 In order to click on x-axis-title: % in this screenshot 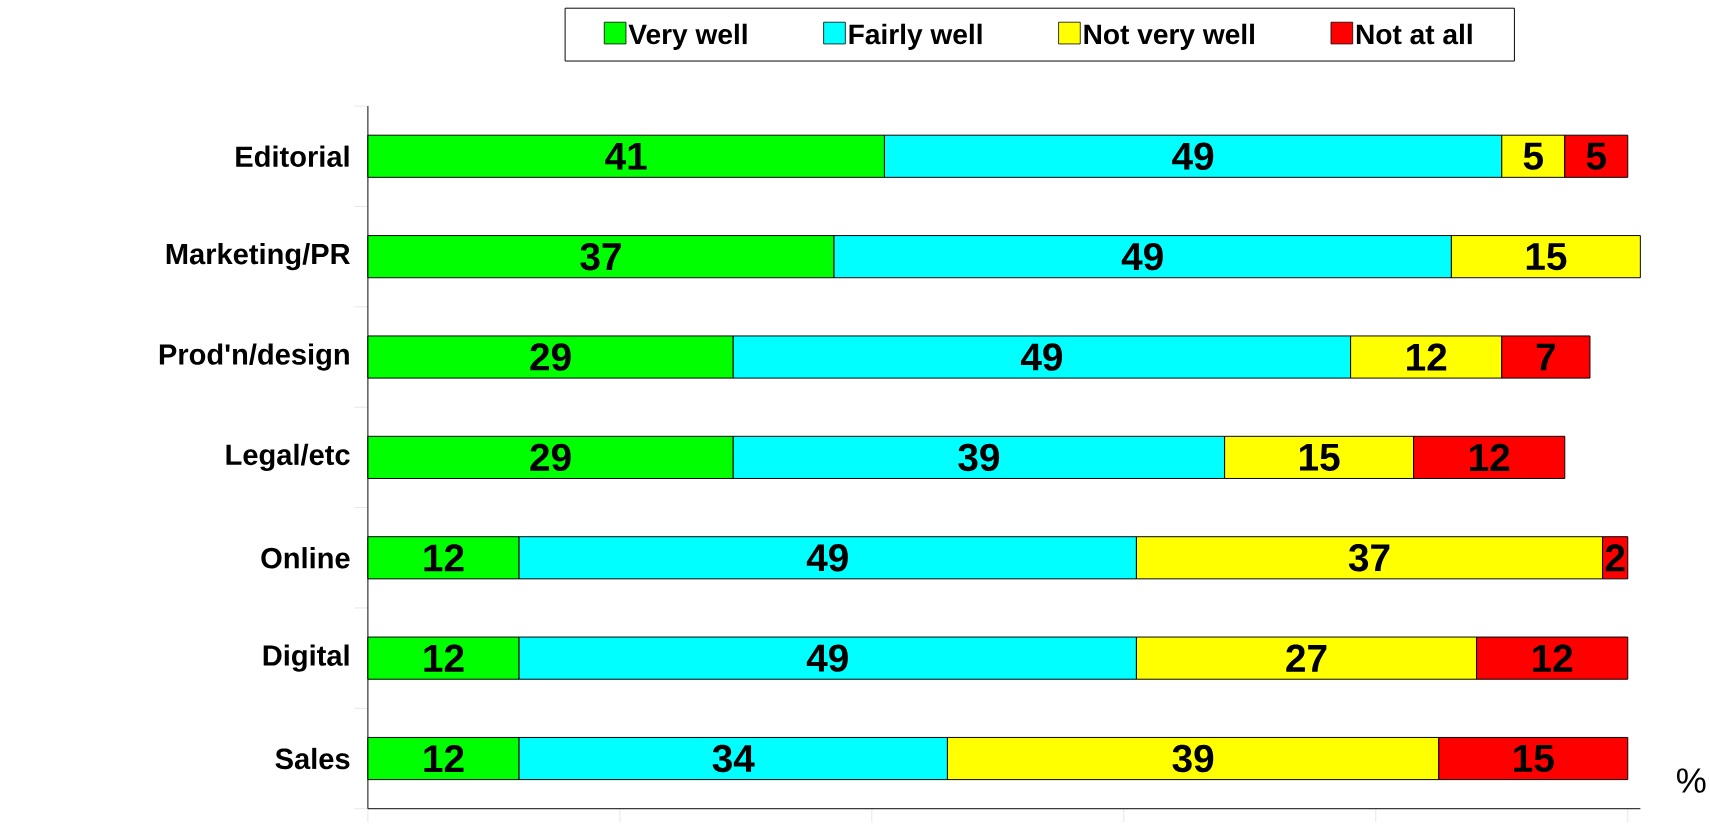, I will do `click(1691, 780)`.